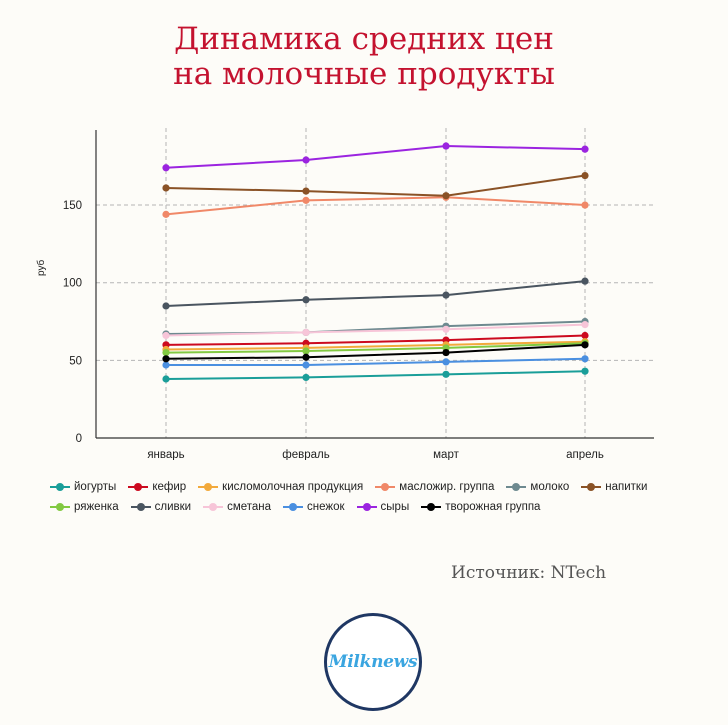 The height and width of the screenshot is (725, 728). Describe the element at coordinates (72, 284) in the screenshot. I see `y-tick-label: 100` at that location.